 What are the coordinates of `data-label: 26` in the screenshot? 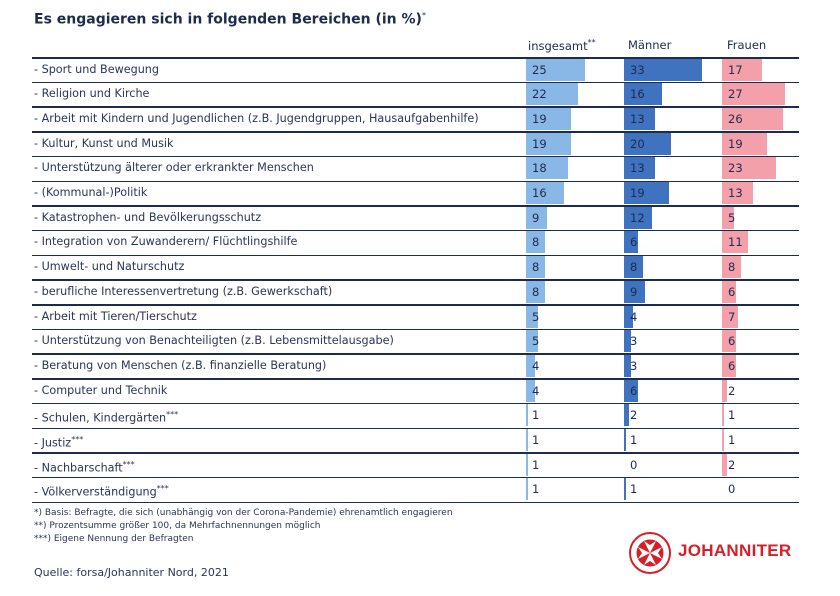 It's located at (735, 118).